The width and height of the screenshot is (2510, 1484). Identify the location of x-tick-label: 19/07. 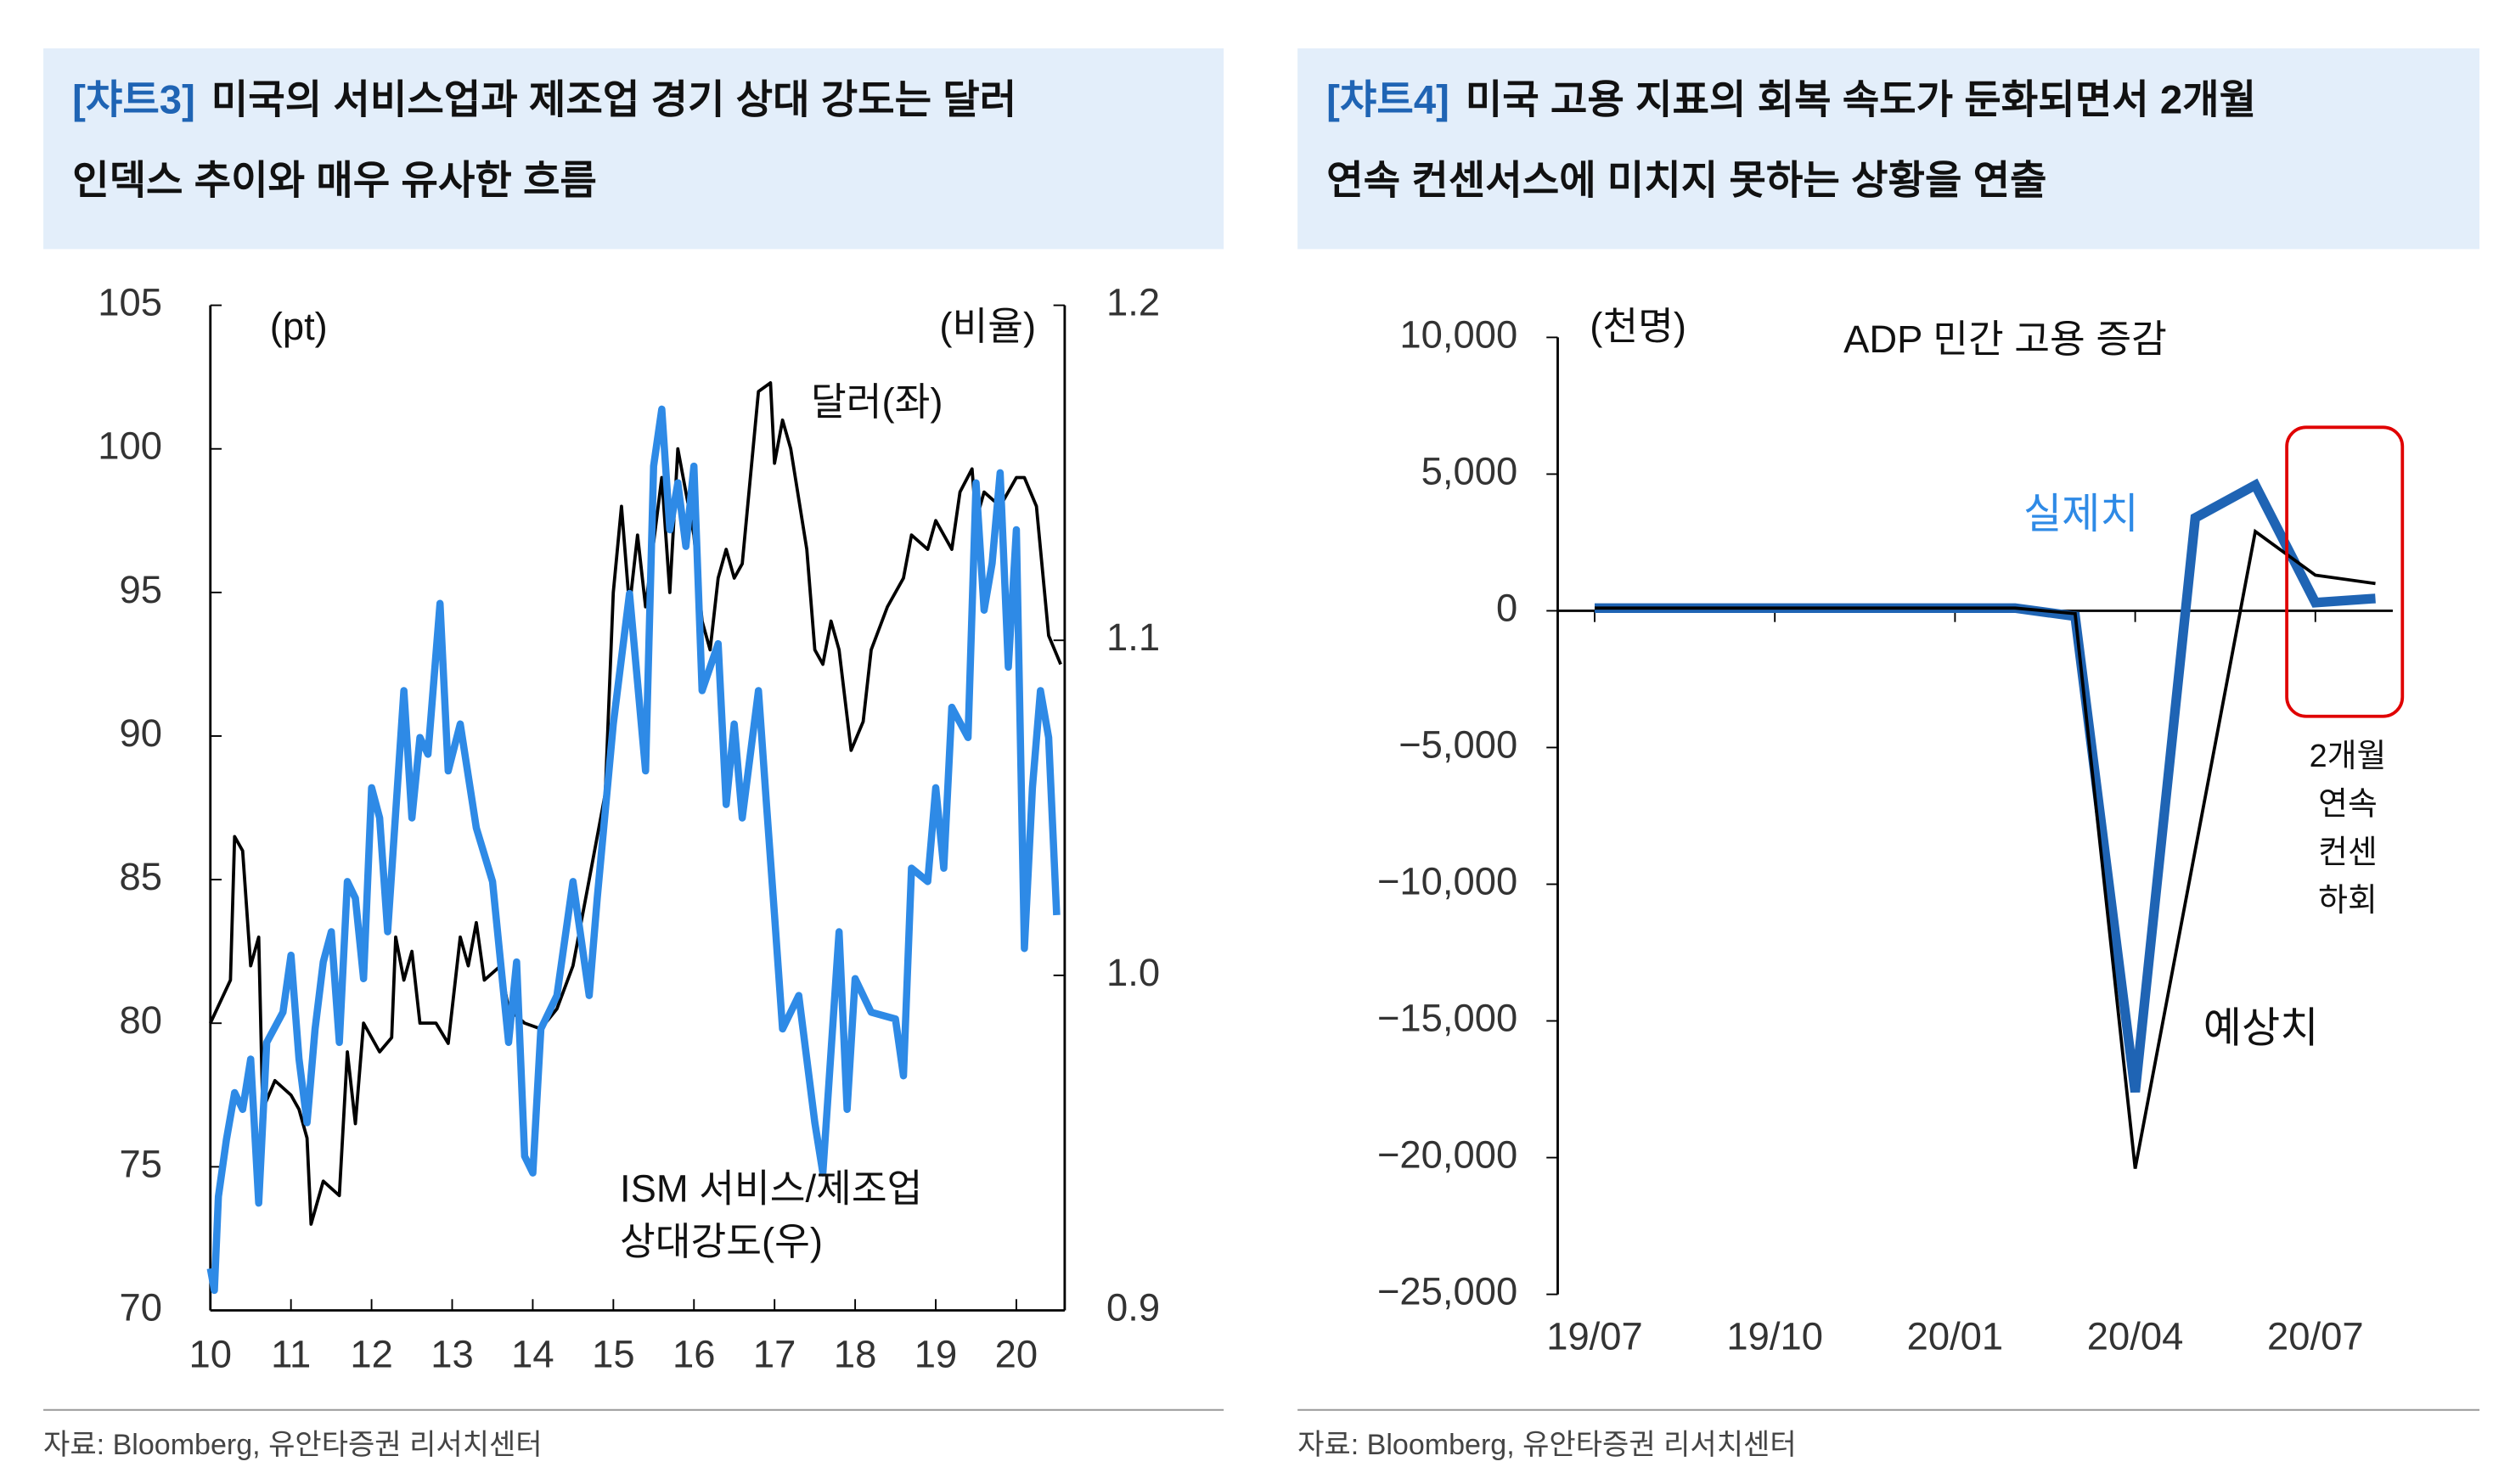
(1594, 1336).